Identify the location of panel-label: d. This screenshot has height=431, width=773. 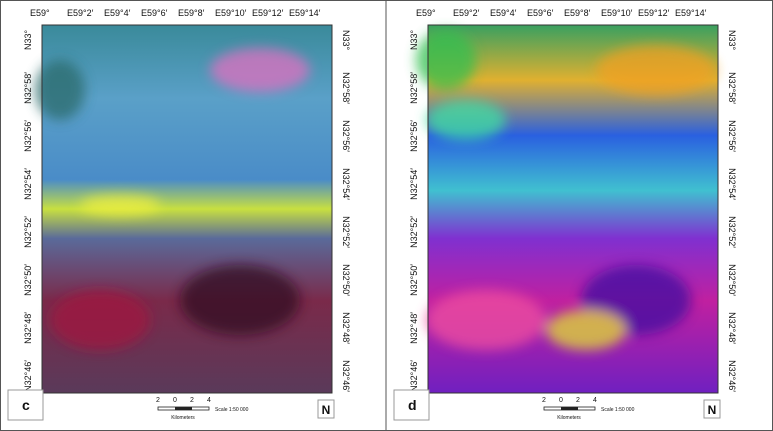
(412, 405).